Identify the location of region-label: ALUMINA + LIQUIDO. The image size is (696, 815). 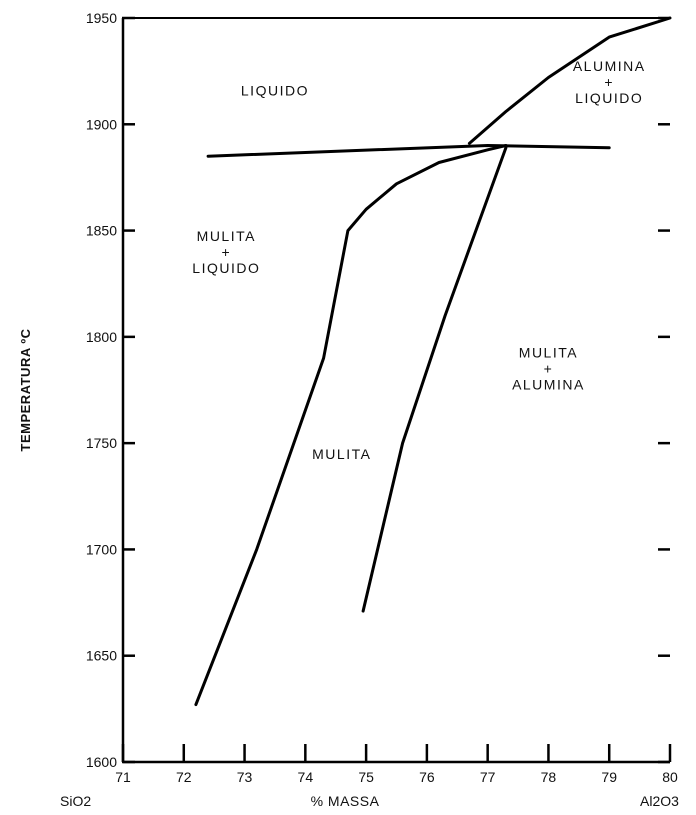
(609, 82).